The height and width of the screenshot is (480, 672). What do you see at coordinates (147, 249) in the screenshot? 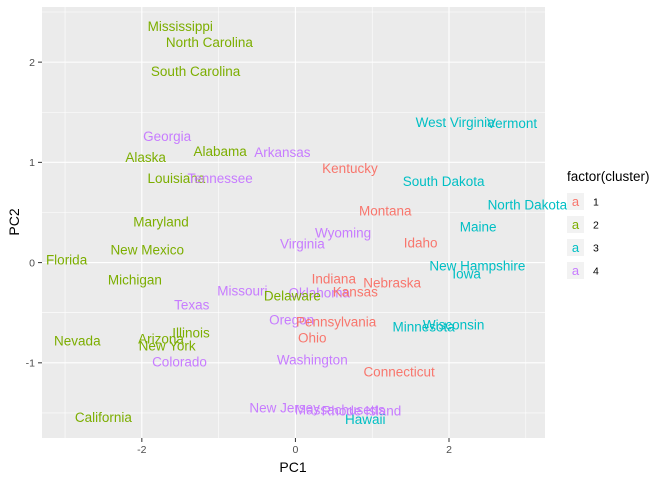
I see `point-label: New Mexico` at bounding box center [147, 249].